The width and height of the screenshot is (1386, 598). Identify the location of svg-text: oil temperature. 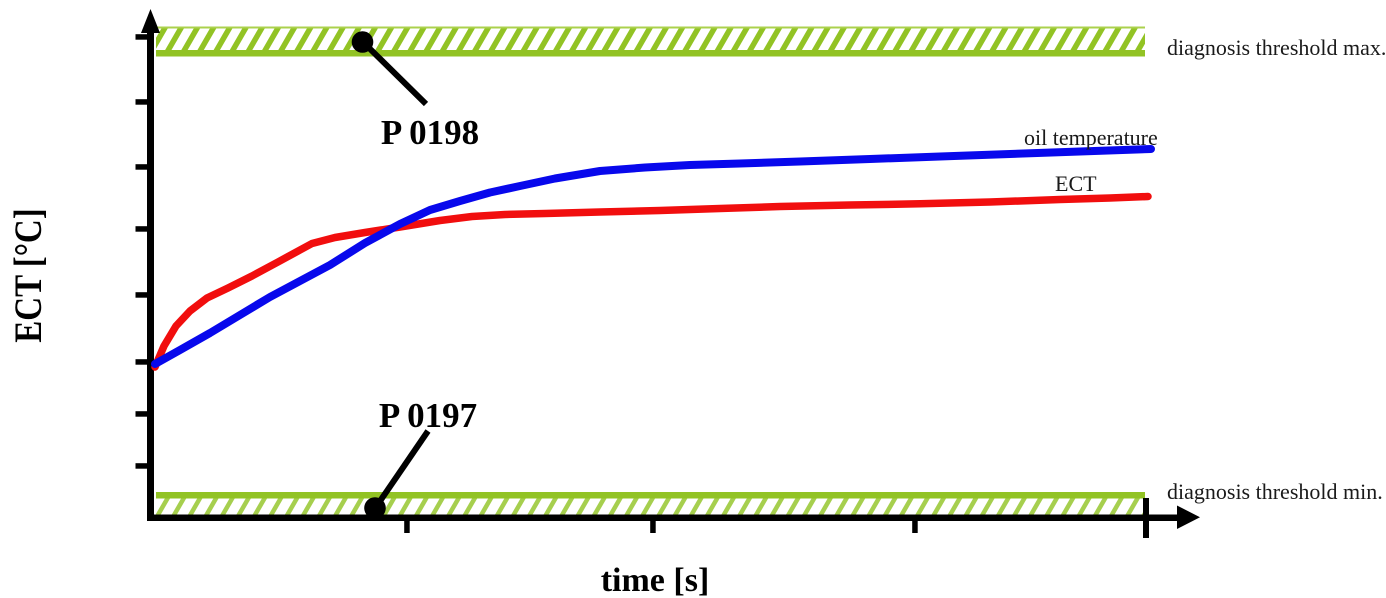
(1091, 137).